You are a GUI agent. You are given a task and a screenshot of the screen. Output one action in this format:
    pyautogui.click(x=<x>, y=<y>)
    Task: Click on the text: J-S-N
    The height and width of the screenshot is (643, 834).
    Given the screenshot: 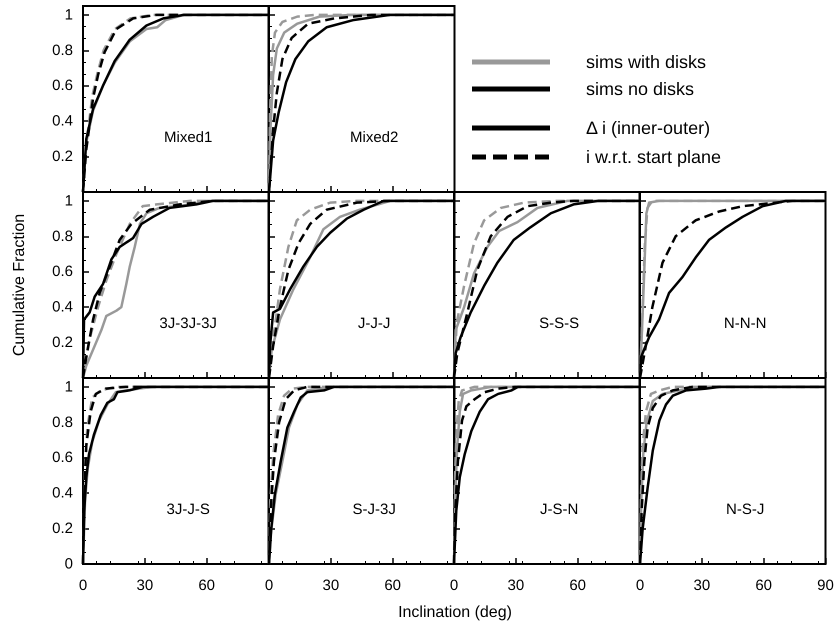 What is the action you would take?
    pyautogui.click(x=559, y=509)
    